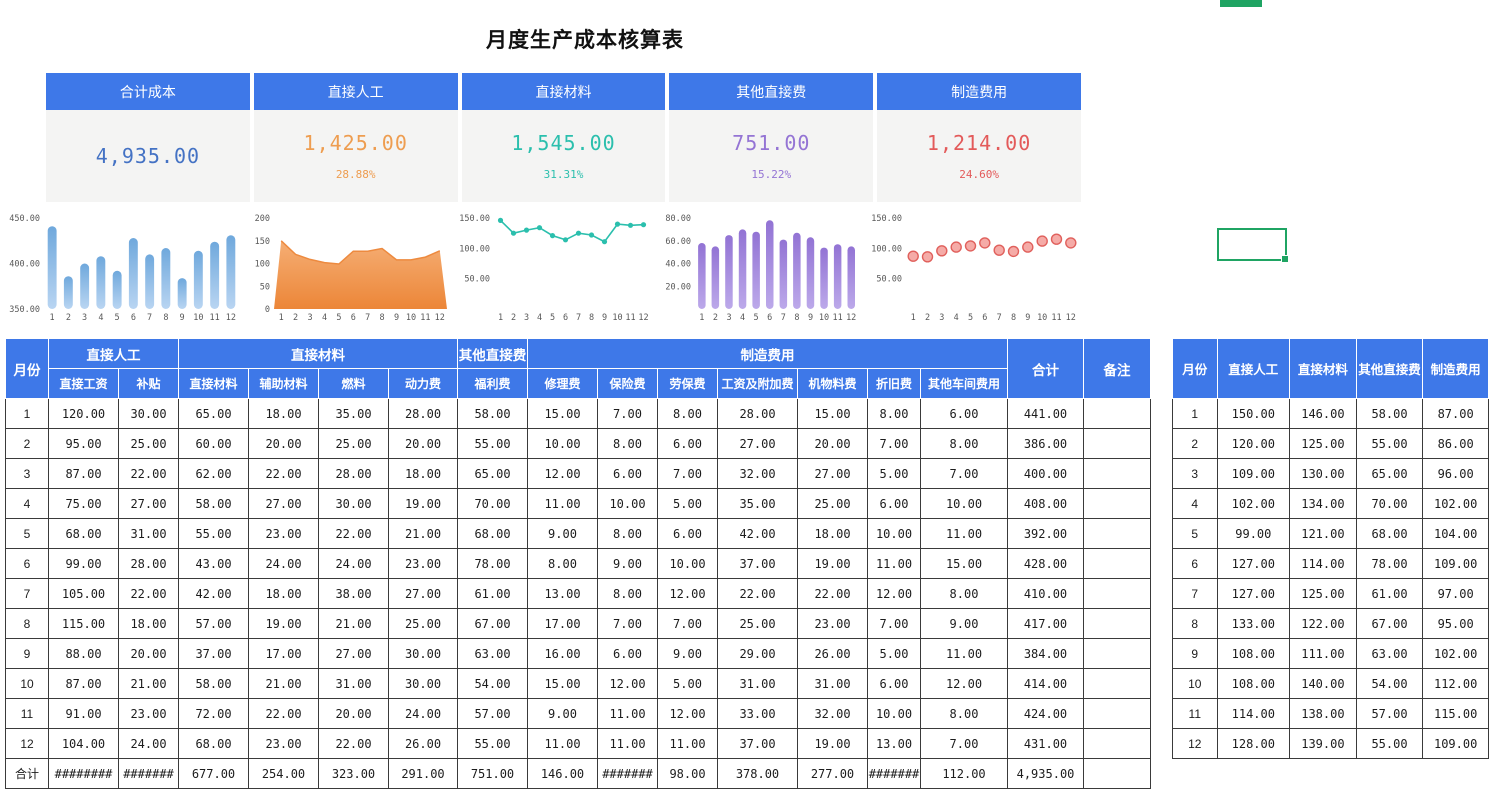 The height and width of the screenshot is (795, 1489). Describe the element at coordinates (687, 443) in the screenshot. I see `table-cell: 6.00` at that location.